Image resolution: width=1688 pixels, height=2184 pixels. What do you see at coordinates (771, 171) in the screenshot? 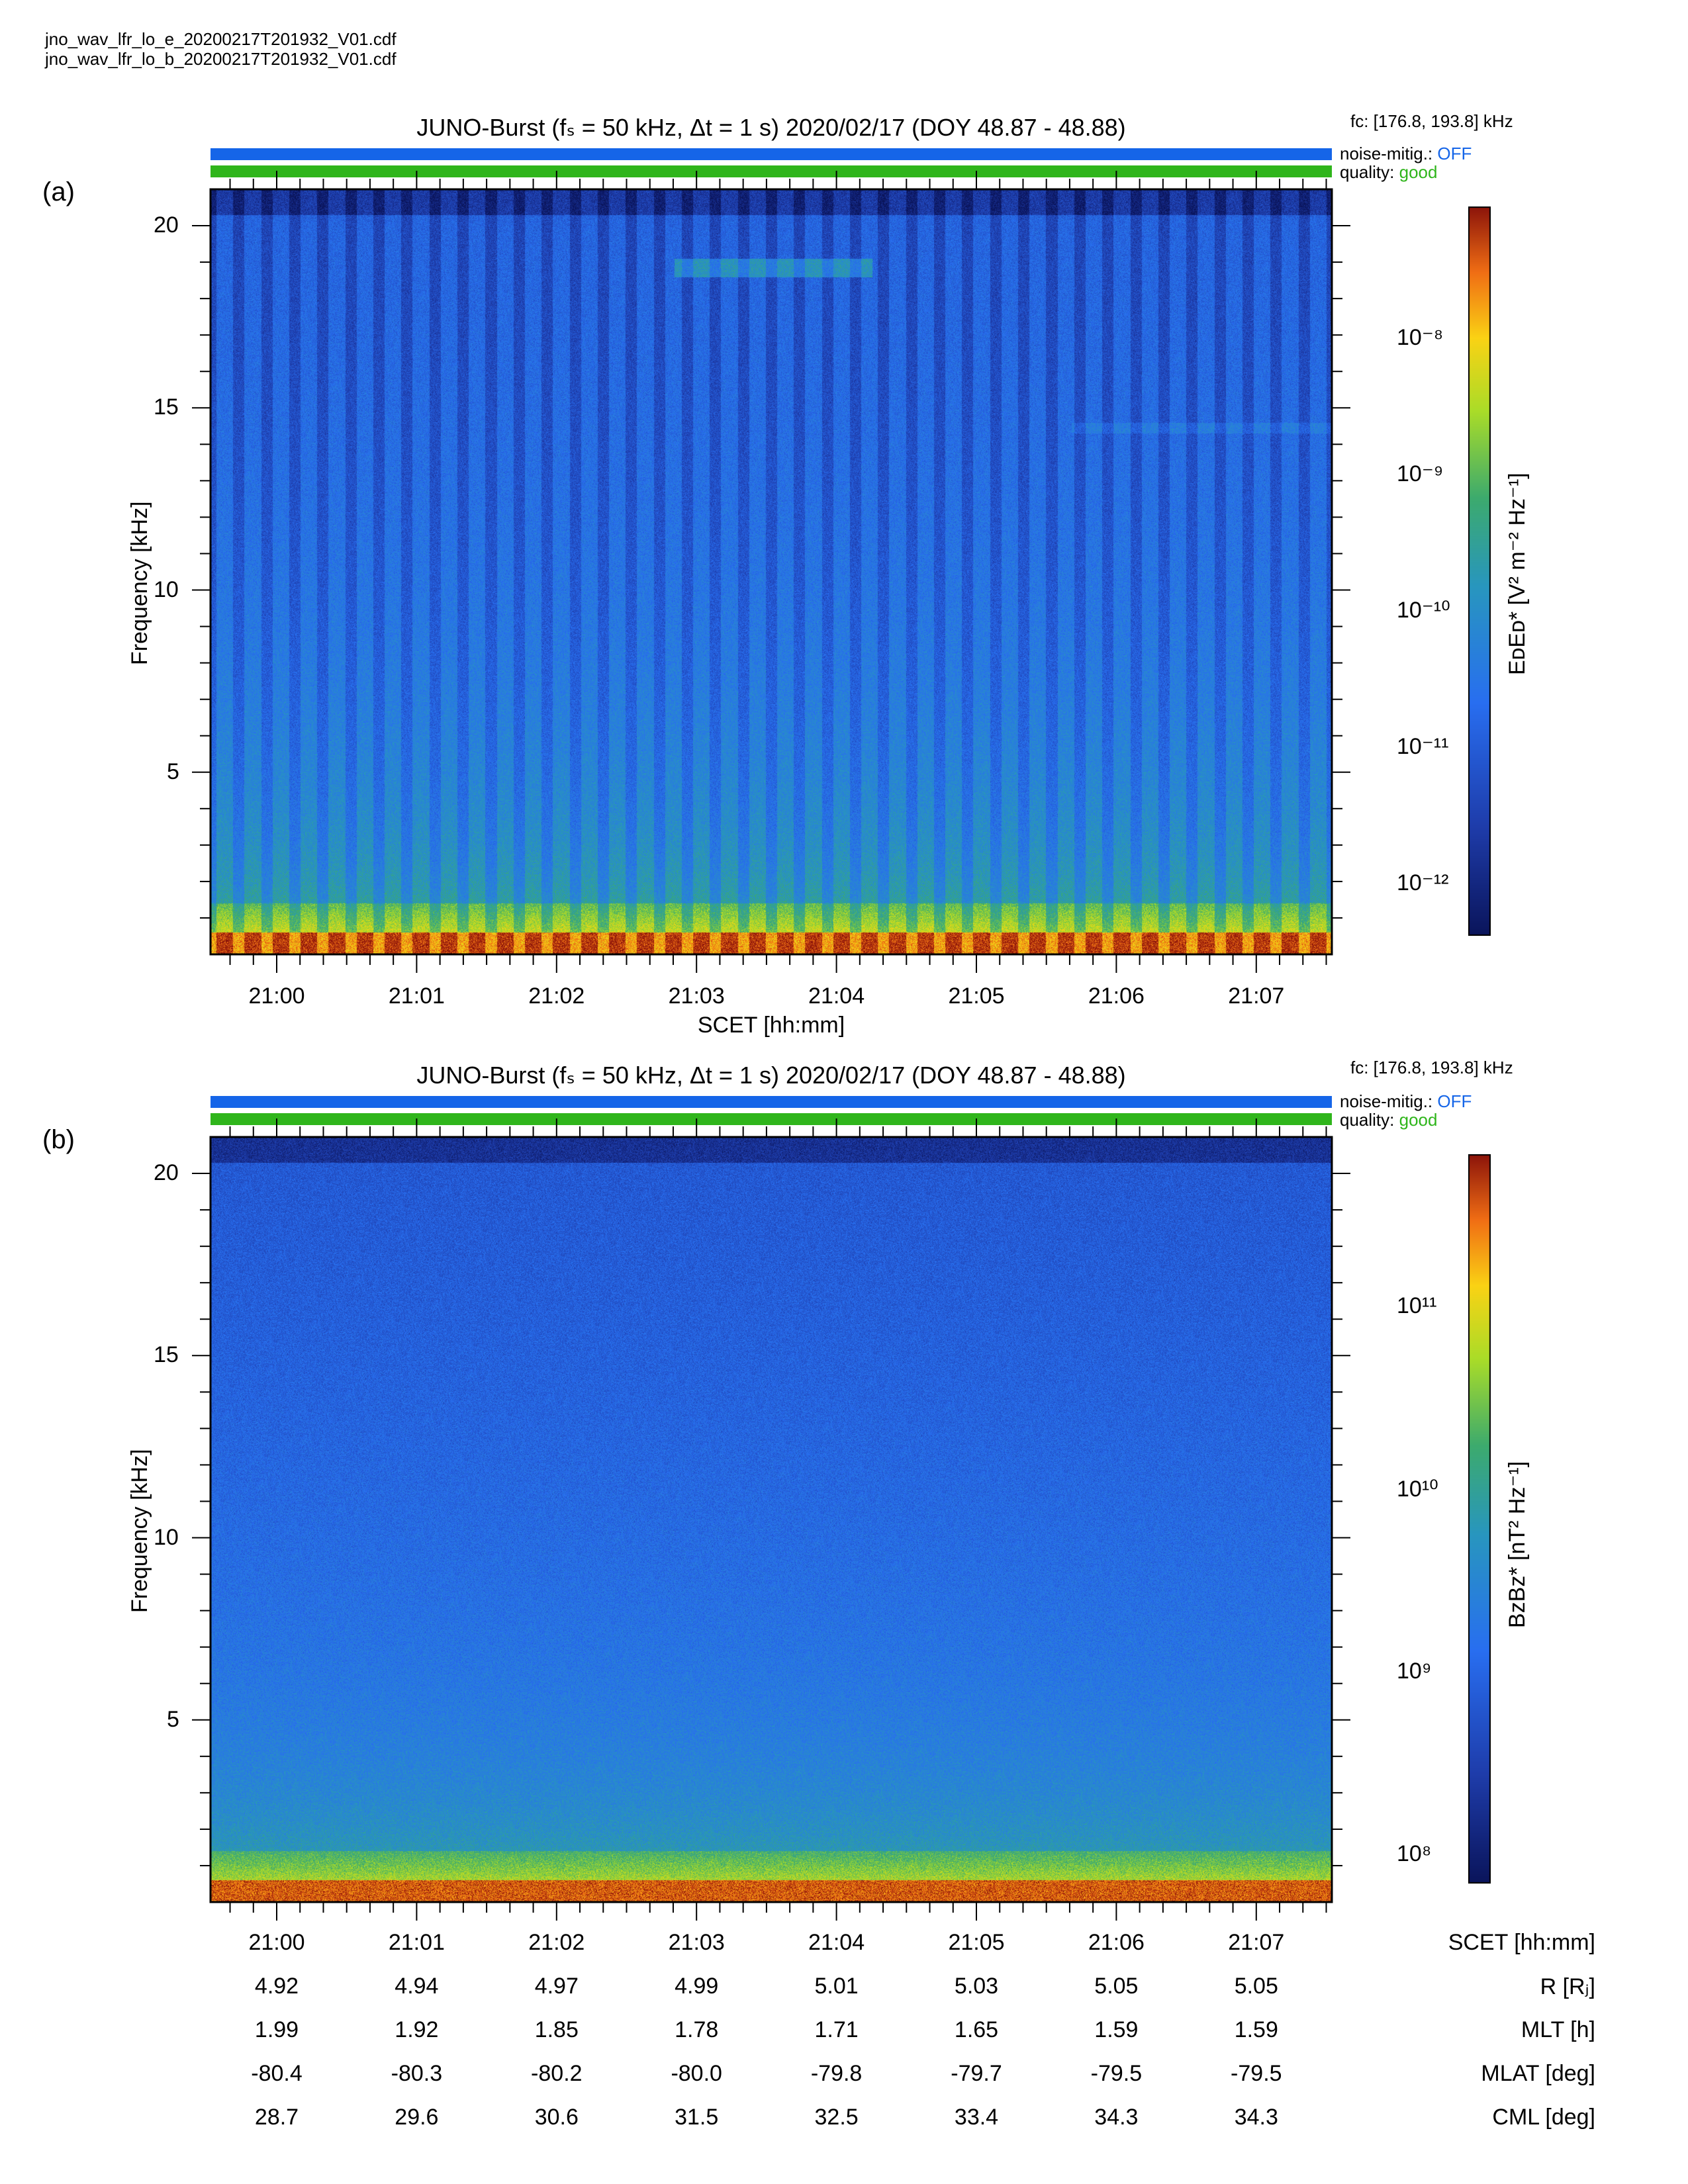
I see `panel-a-quality-bar` at bounding box center [771, 171].